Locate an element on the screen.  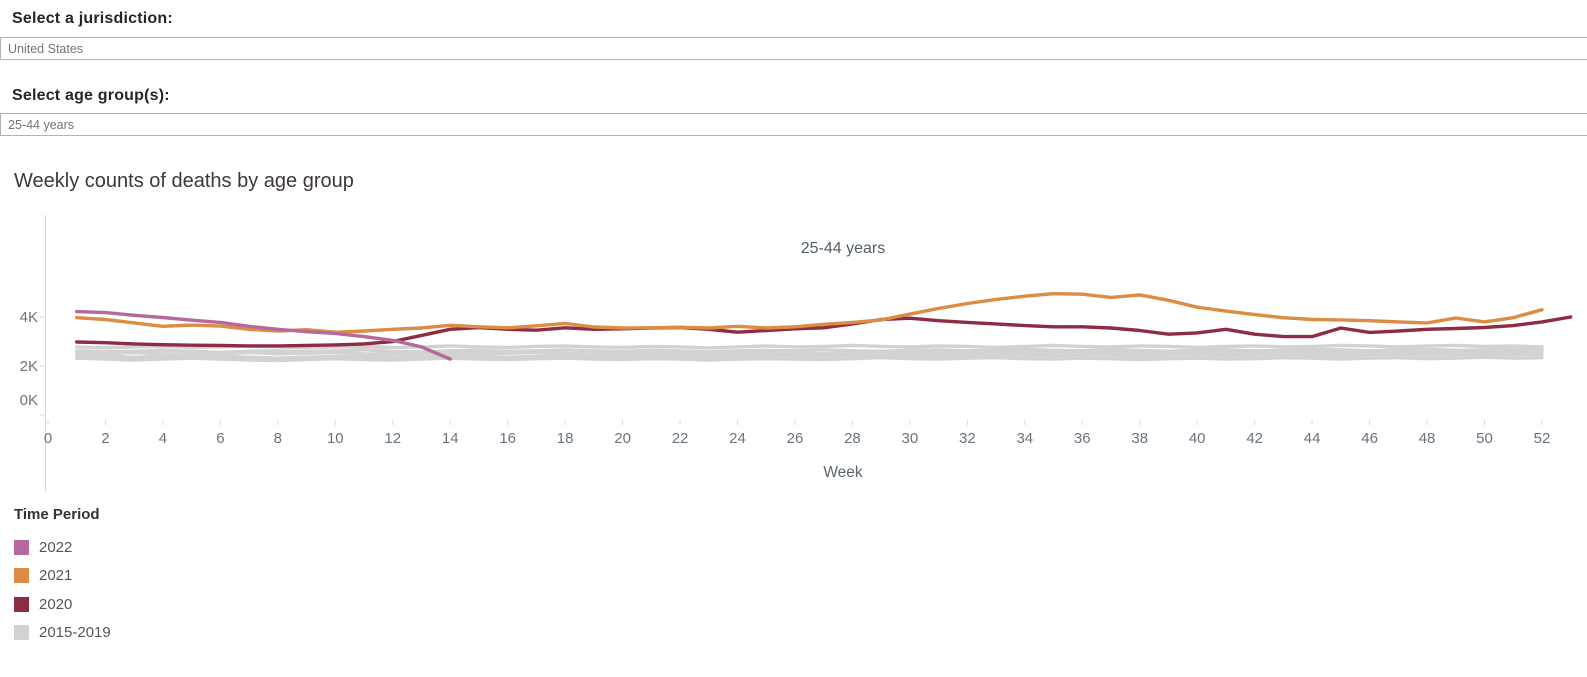
legend-items: 2022 2021 2020 2015-2019 is located at coordinates (62, 590).